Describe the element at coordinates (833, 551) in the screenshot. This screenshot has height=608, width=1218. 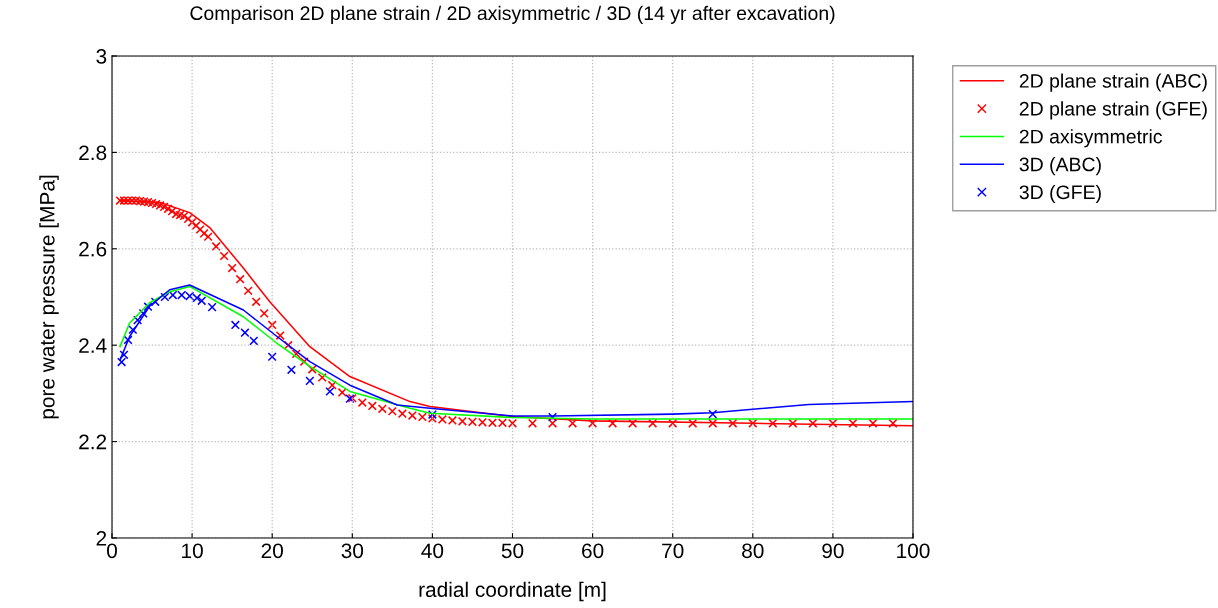
I see `x-tick-label: 90` at that location.